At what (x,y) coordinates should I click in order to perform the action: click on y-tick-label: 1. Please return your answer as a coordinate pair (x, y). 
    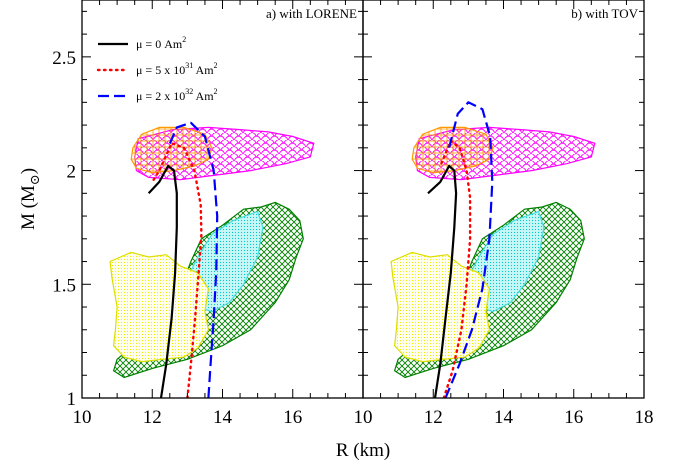
    Looking at the image, I should click on (72, 399).